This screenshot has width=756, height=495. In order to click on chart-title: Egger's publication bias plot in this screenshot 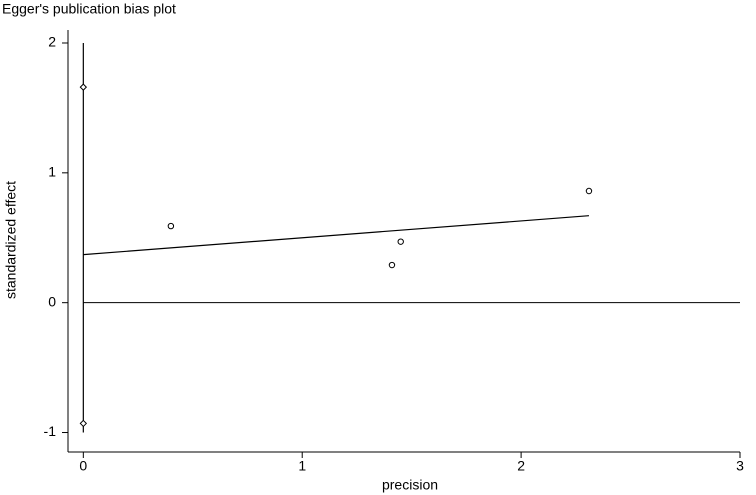, I will do `click(89, 9)`.